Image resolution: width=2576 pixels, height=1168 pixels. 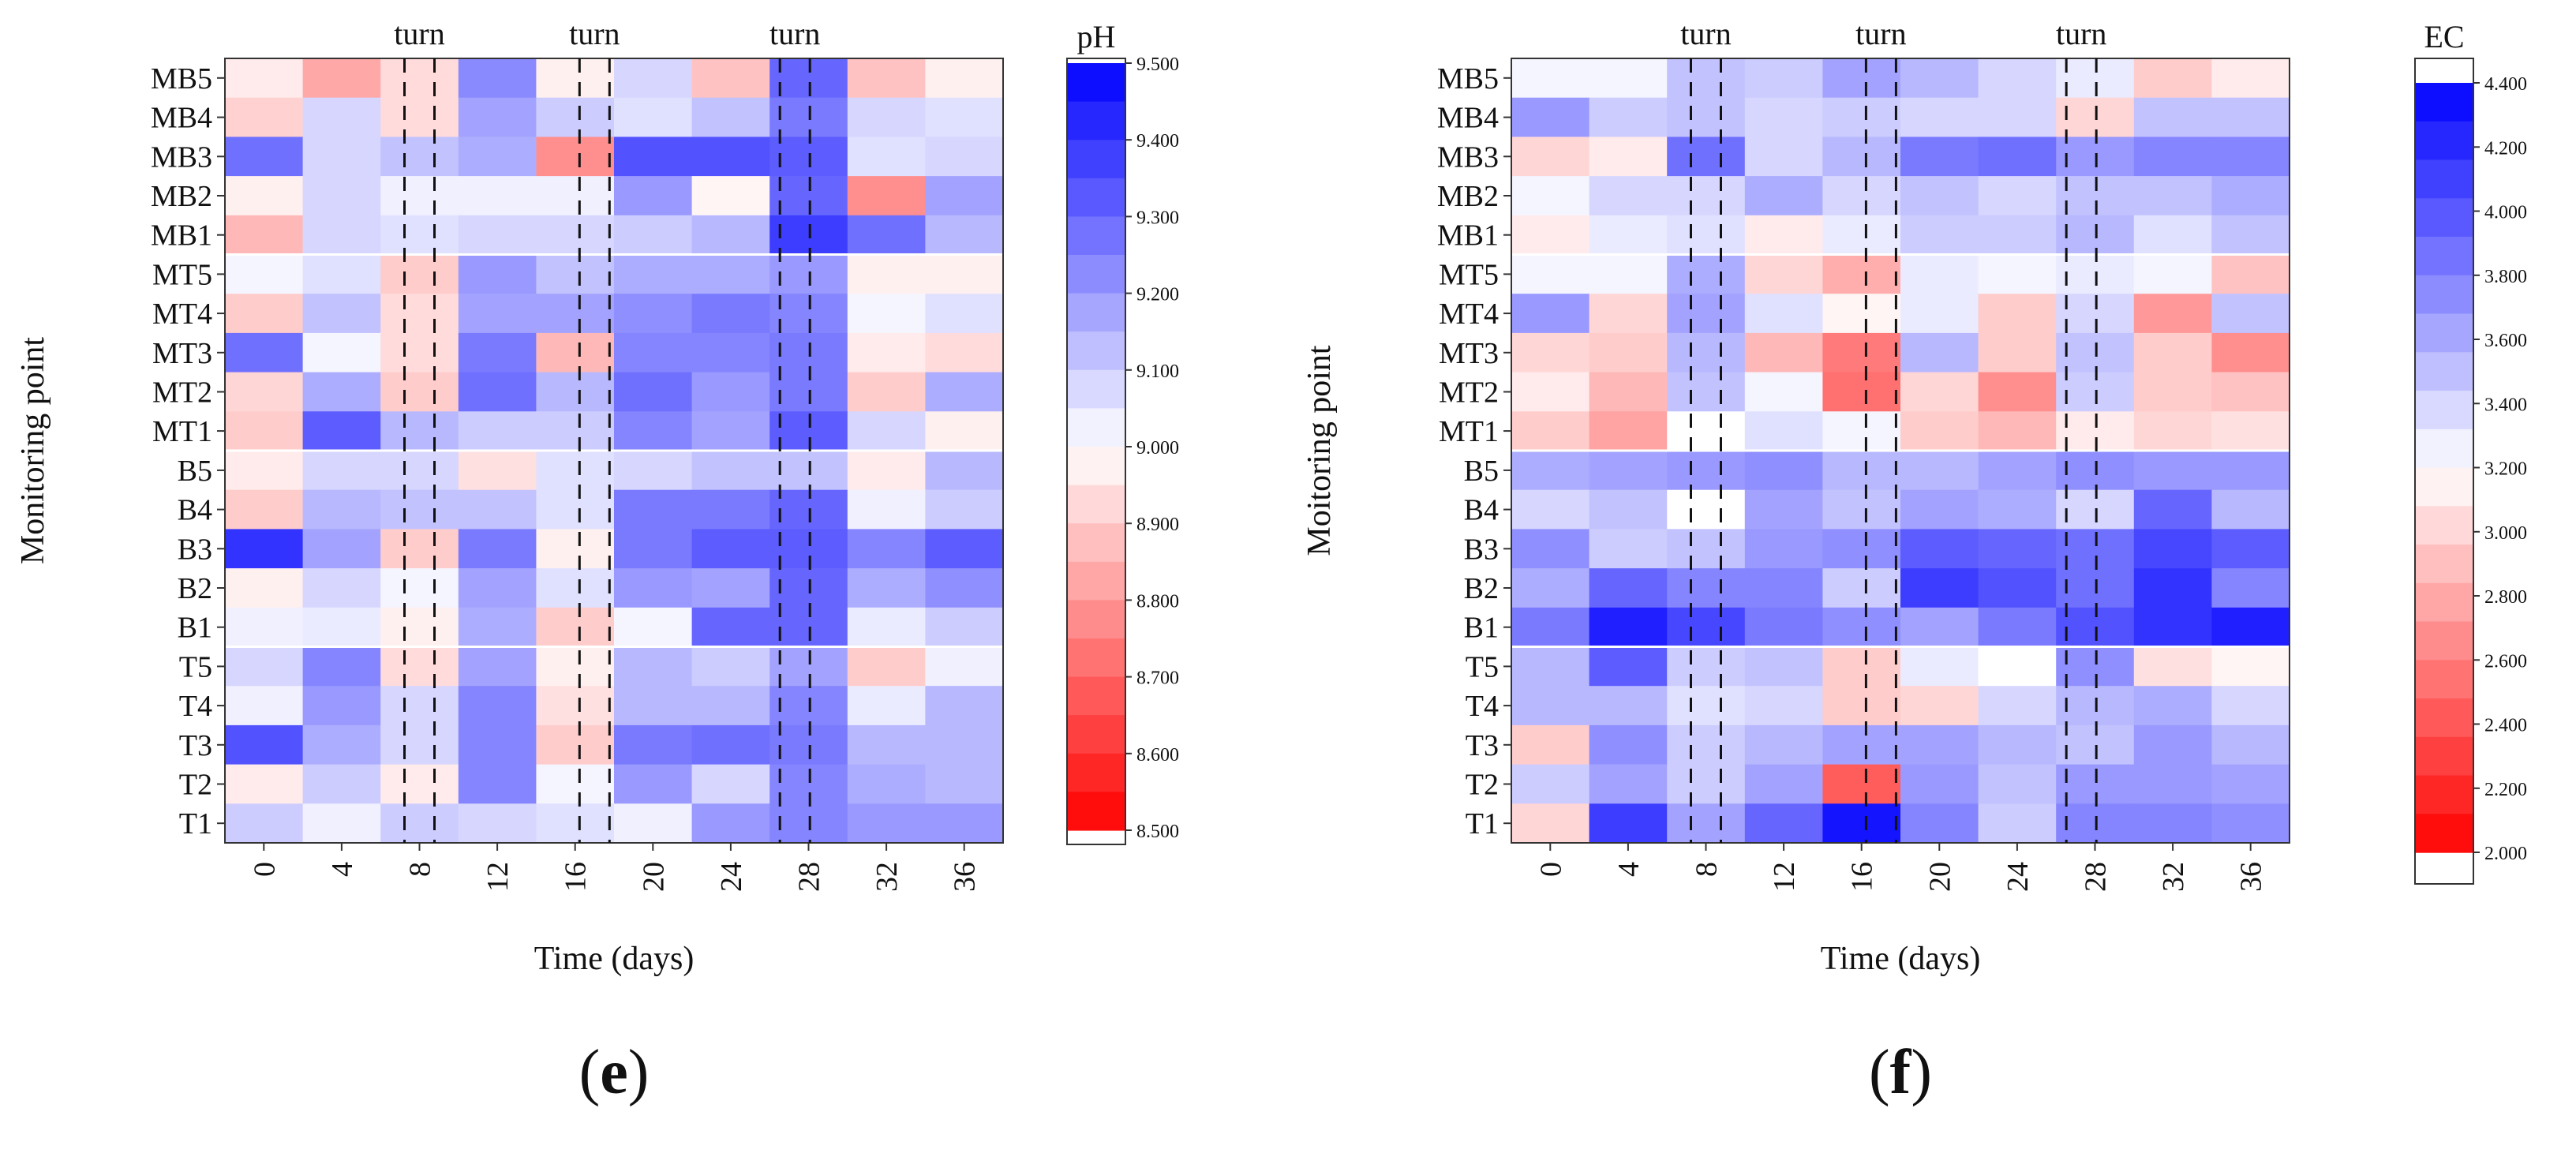 I want to click on row-label: MT2, so click(x=182, y=393).